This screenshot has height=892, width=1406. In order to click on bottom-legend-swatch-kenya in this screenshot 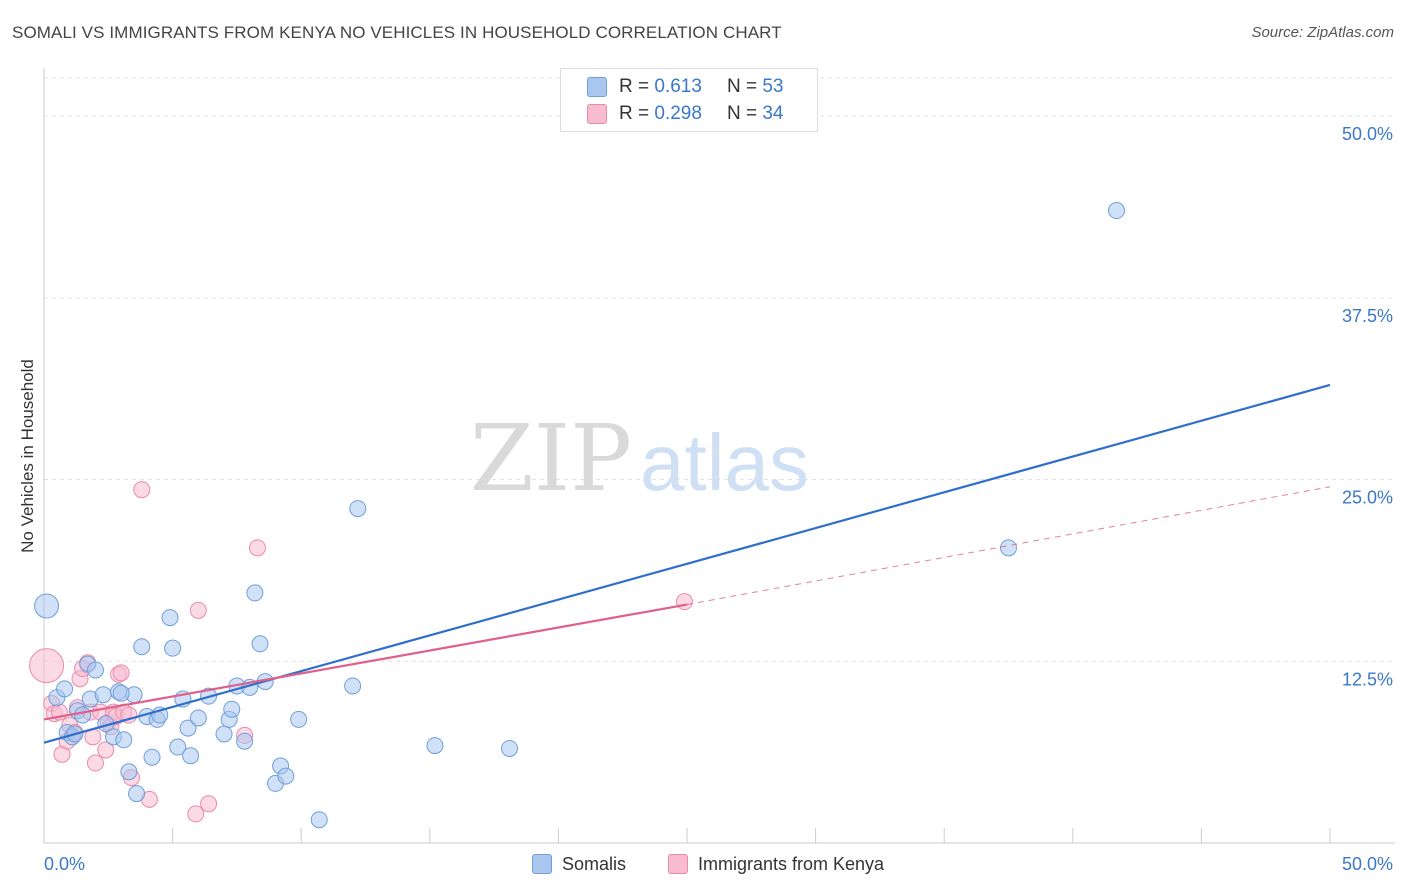, I will do `click(678, 864)`.